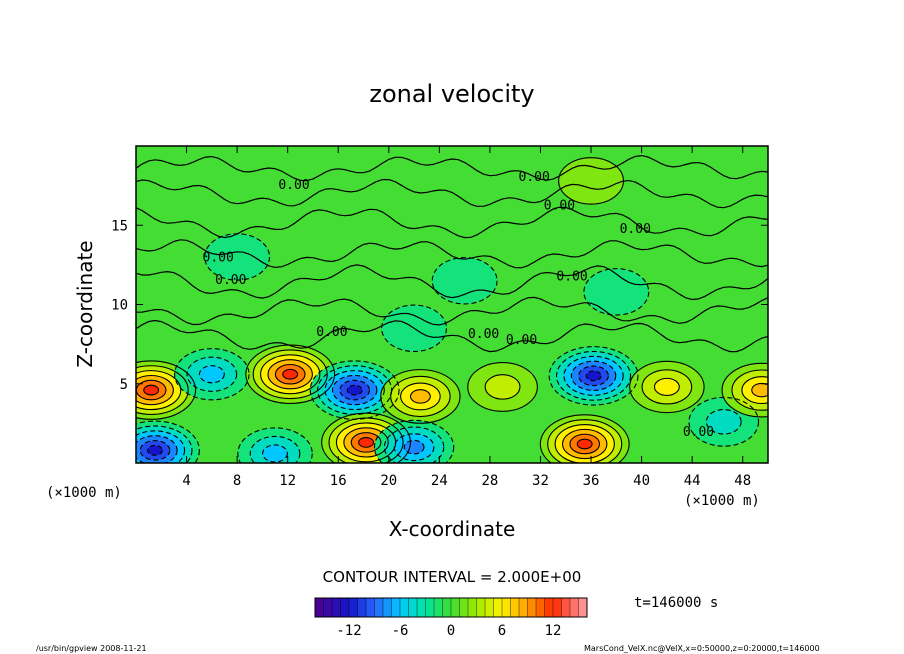 Image resolution: width=904 pixels, height=654 pixels. I want to click on x-tick-label: 12, so click(287, 481).